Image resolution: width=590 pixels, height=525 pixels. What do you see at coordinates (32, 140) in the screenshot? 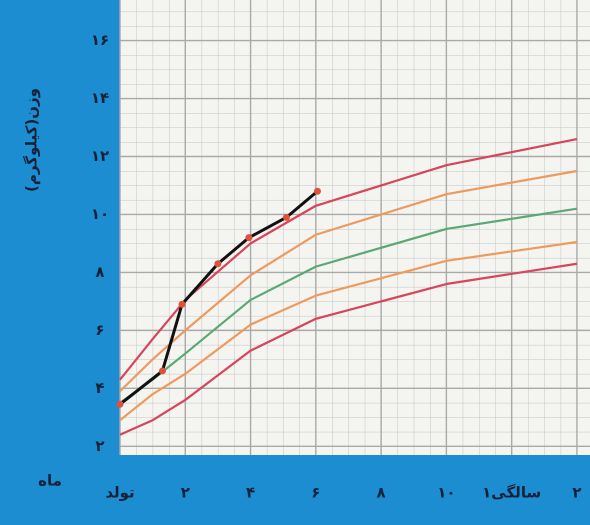
I see `y-axis-title: وزن(کیلوگرم)` at bounding box center [32, 140].